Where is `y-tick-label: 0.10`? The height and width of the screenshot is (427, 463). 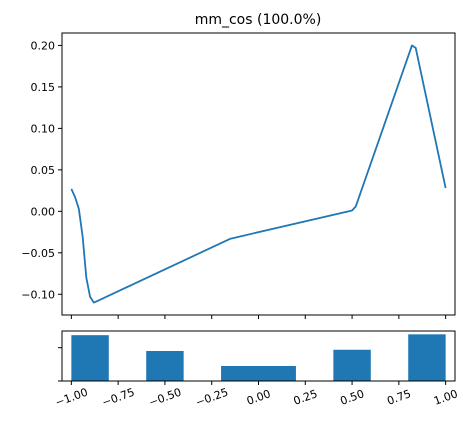 y-tick-label: 0.10 is located at coordinates (43, 128).